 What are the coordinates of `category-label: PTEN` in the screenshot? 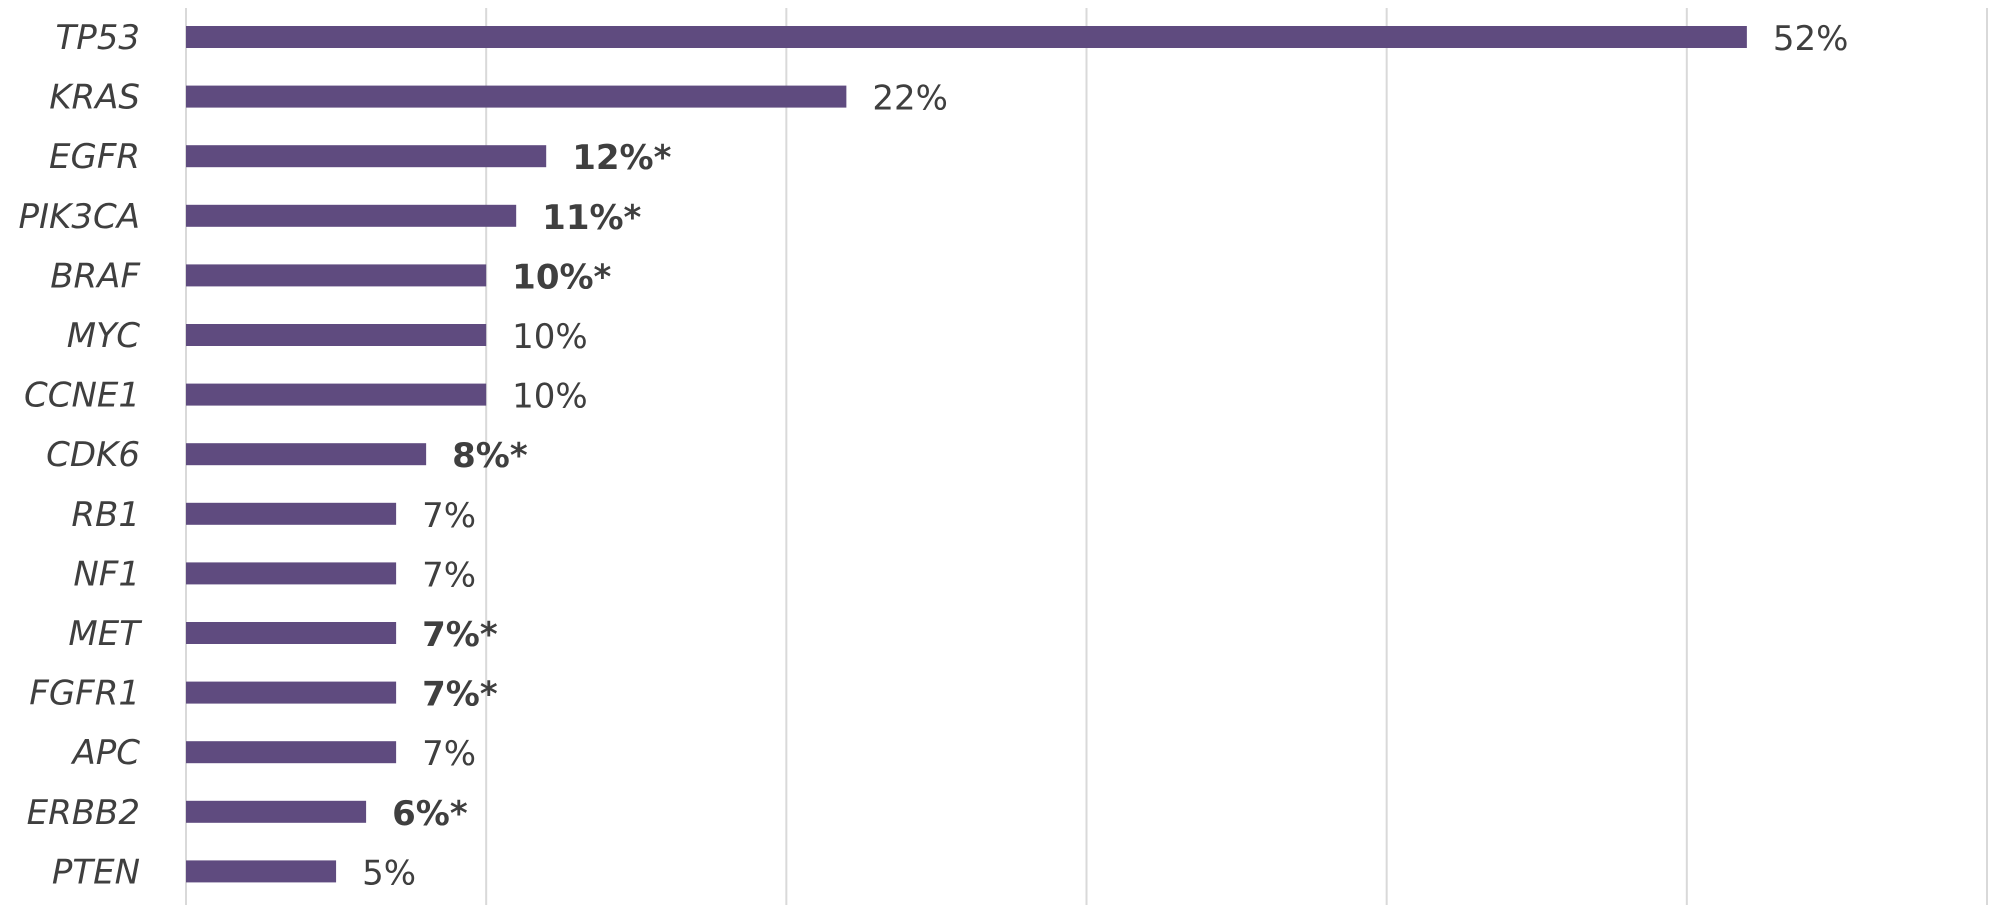 It's located at (96, 872).